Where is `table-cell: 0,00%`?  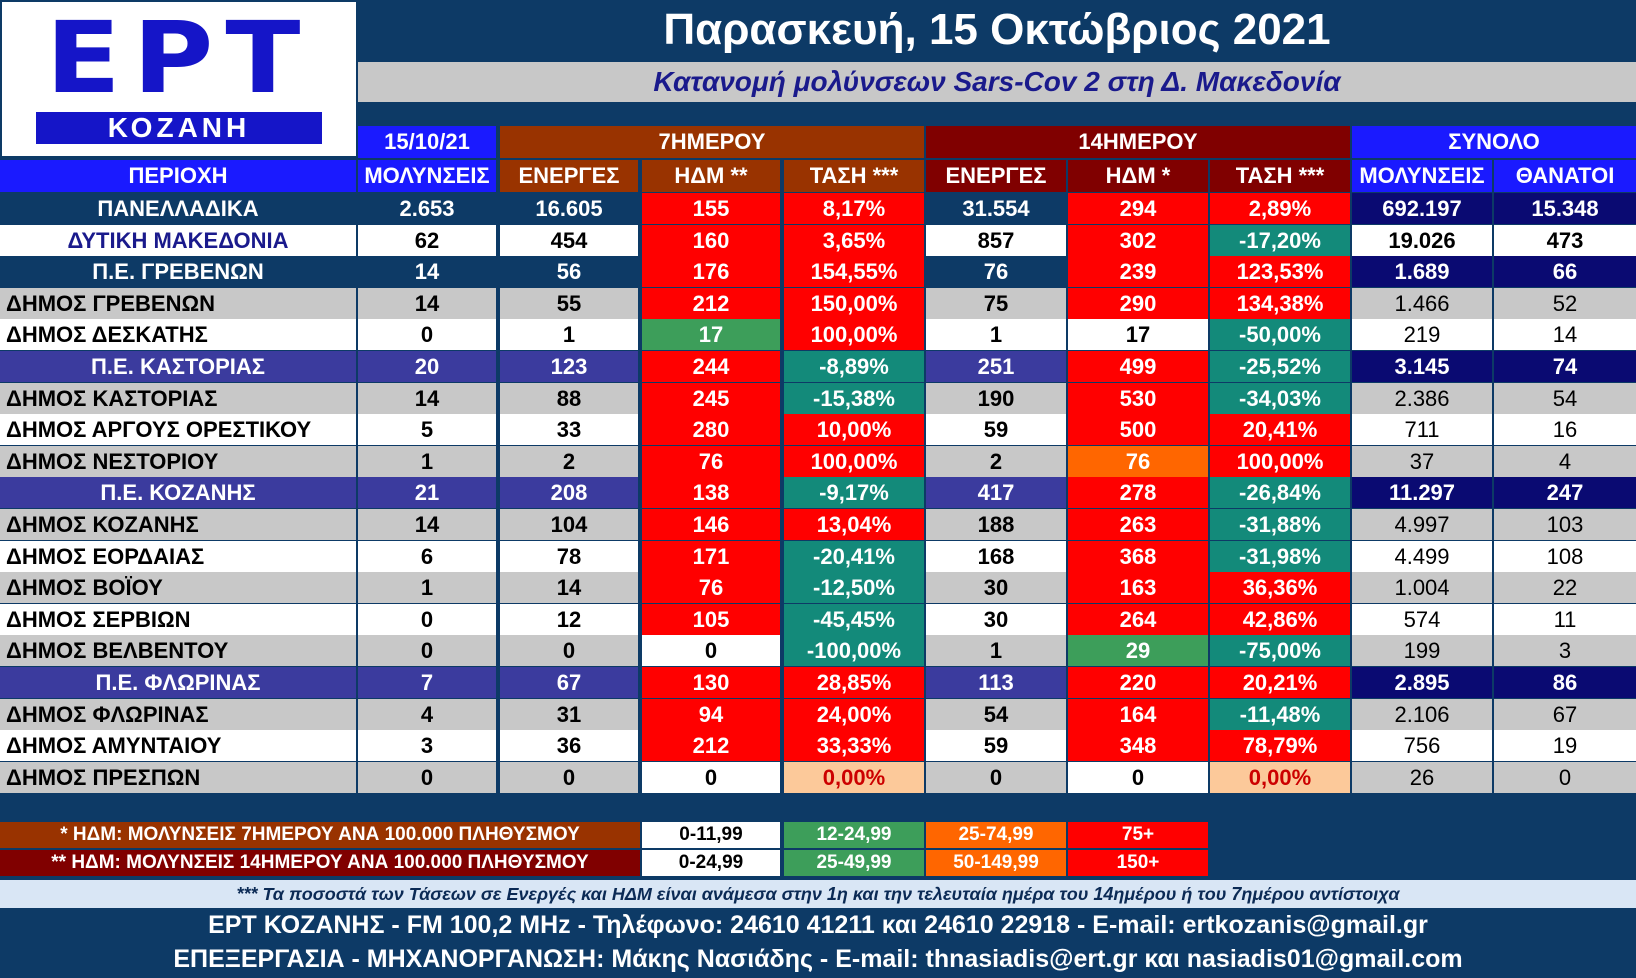 table-cell: 0,00% is located at coordinates (854, 777).